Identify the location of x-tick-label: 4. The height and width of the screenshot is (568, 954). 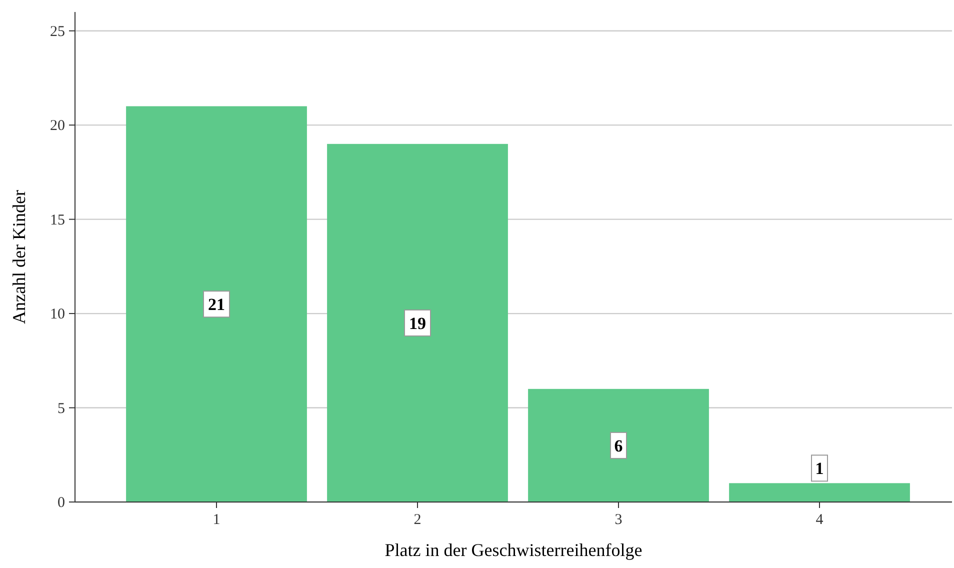
(820, 520).